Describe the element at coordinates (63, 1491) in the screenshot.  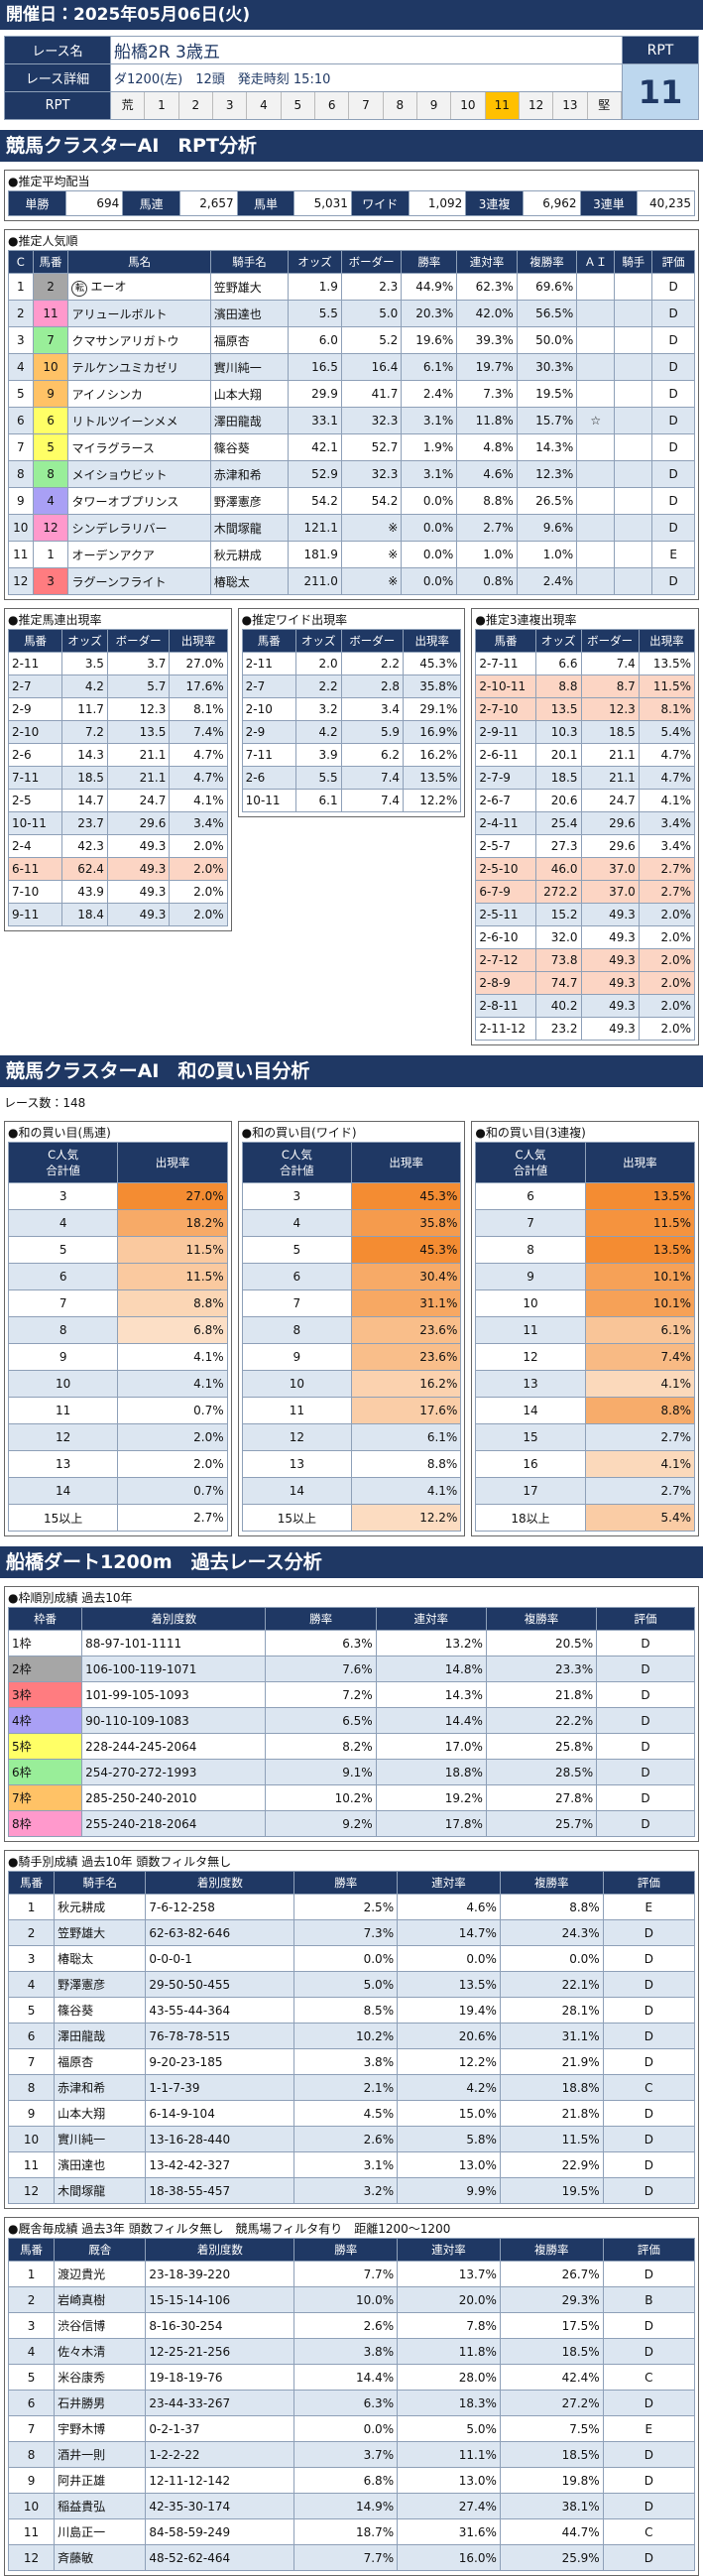
I see `table-cell: 14` at that location.